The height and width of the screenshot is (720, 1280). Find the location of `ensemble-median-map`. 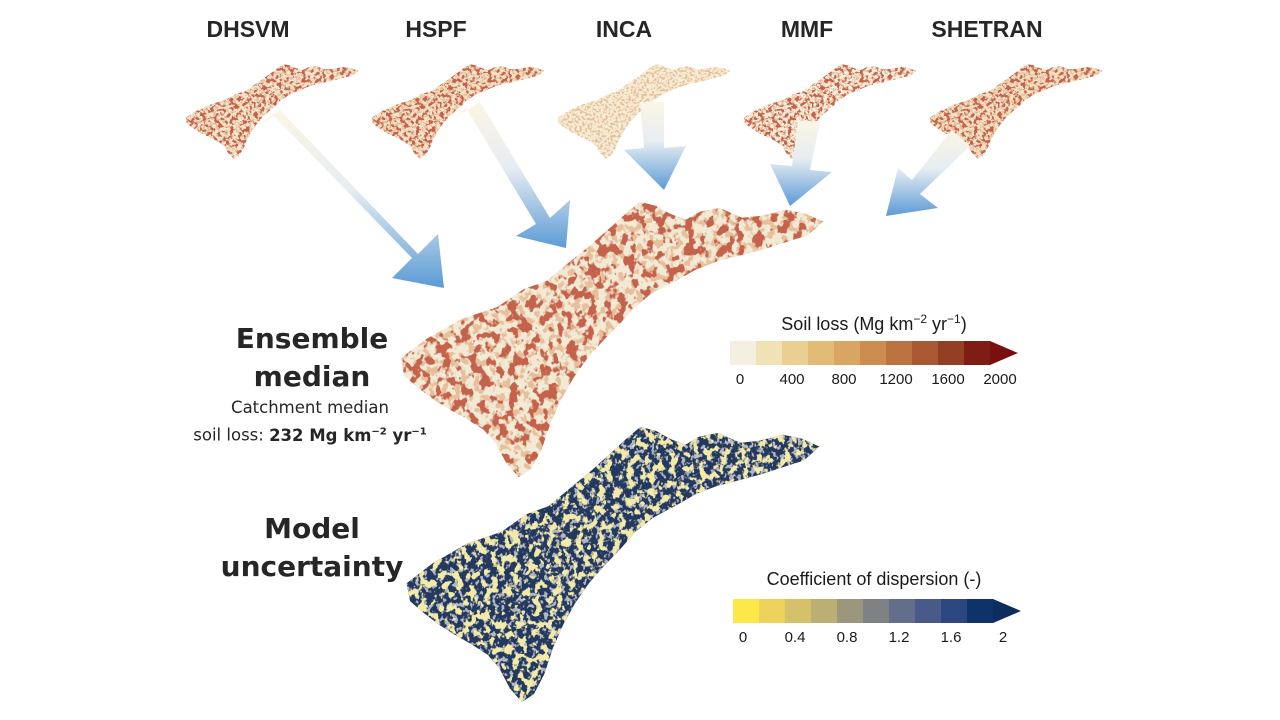

ensemble-median-map is located at coordinates (612, 339).